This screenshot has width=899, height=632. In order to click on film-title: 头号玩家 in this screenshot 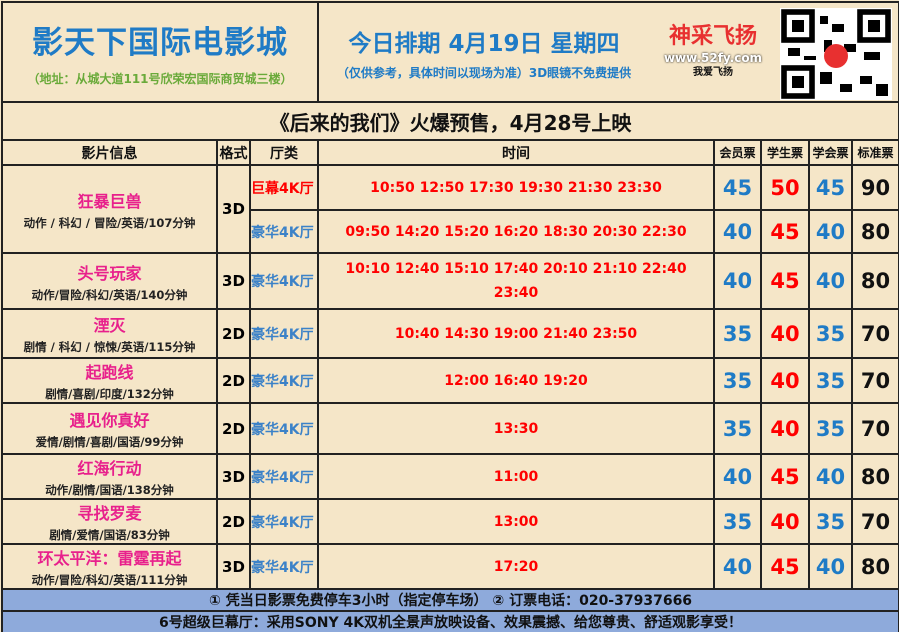, I will do `click(109, 273)`.